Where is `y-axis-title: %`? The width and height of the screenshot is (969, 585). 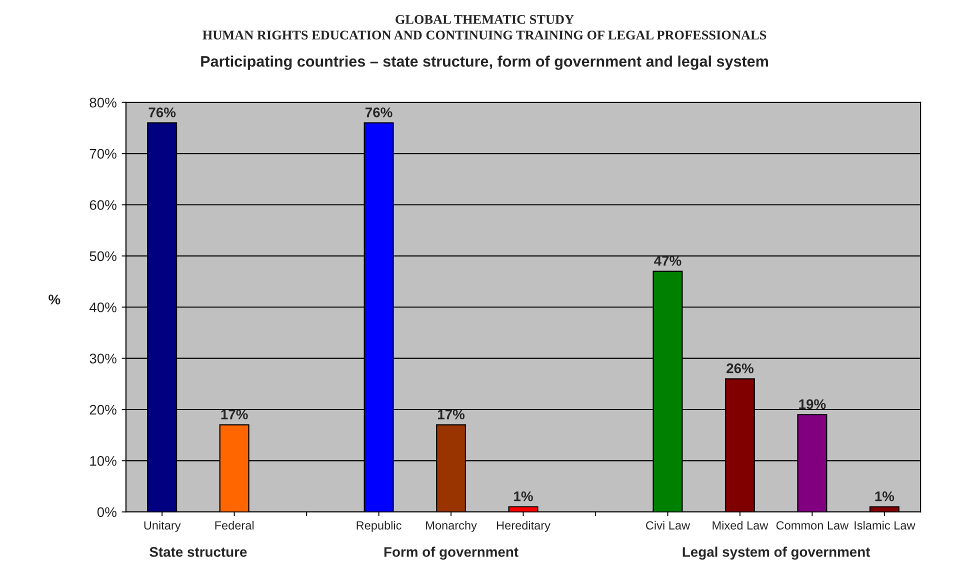
y-axis-title: % is located at coordinates (54, 299).